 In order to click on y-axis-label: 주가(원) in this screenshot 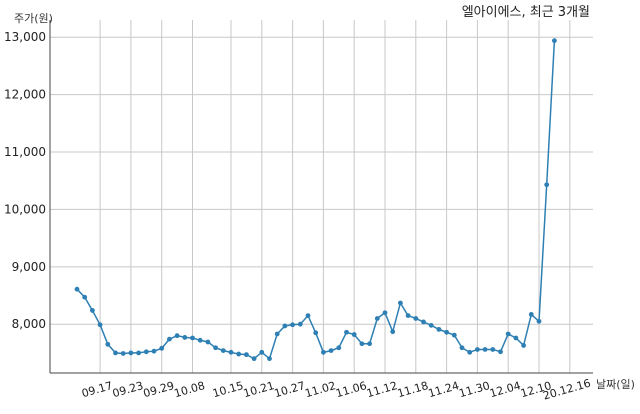, I will do `click(33, 18)`.